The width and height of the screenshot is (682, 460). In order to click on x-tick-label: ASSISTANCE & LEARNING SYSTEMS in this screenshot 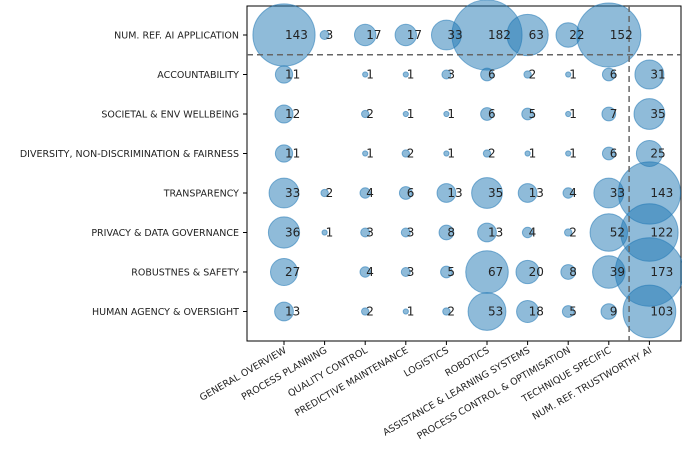, I will do `click(456, 391)`.